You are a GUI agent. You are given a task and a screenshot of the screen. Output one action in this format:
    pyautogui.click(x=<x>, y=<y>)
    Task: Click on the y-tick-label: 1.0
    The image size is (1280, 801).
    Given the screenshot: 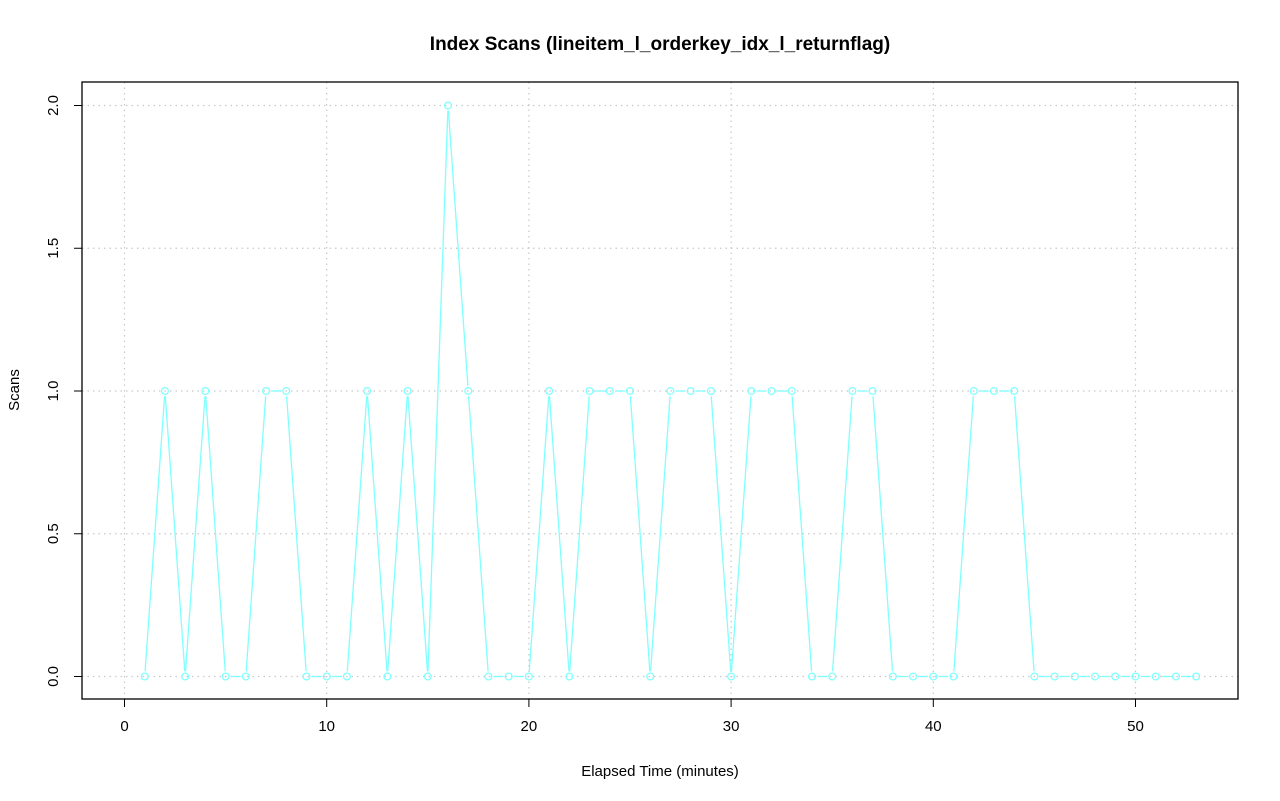 What is the action you would take?
    pyautogui.click(x=53, y=391)
    